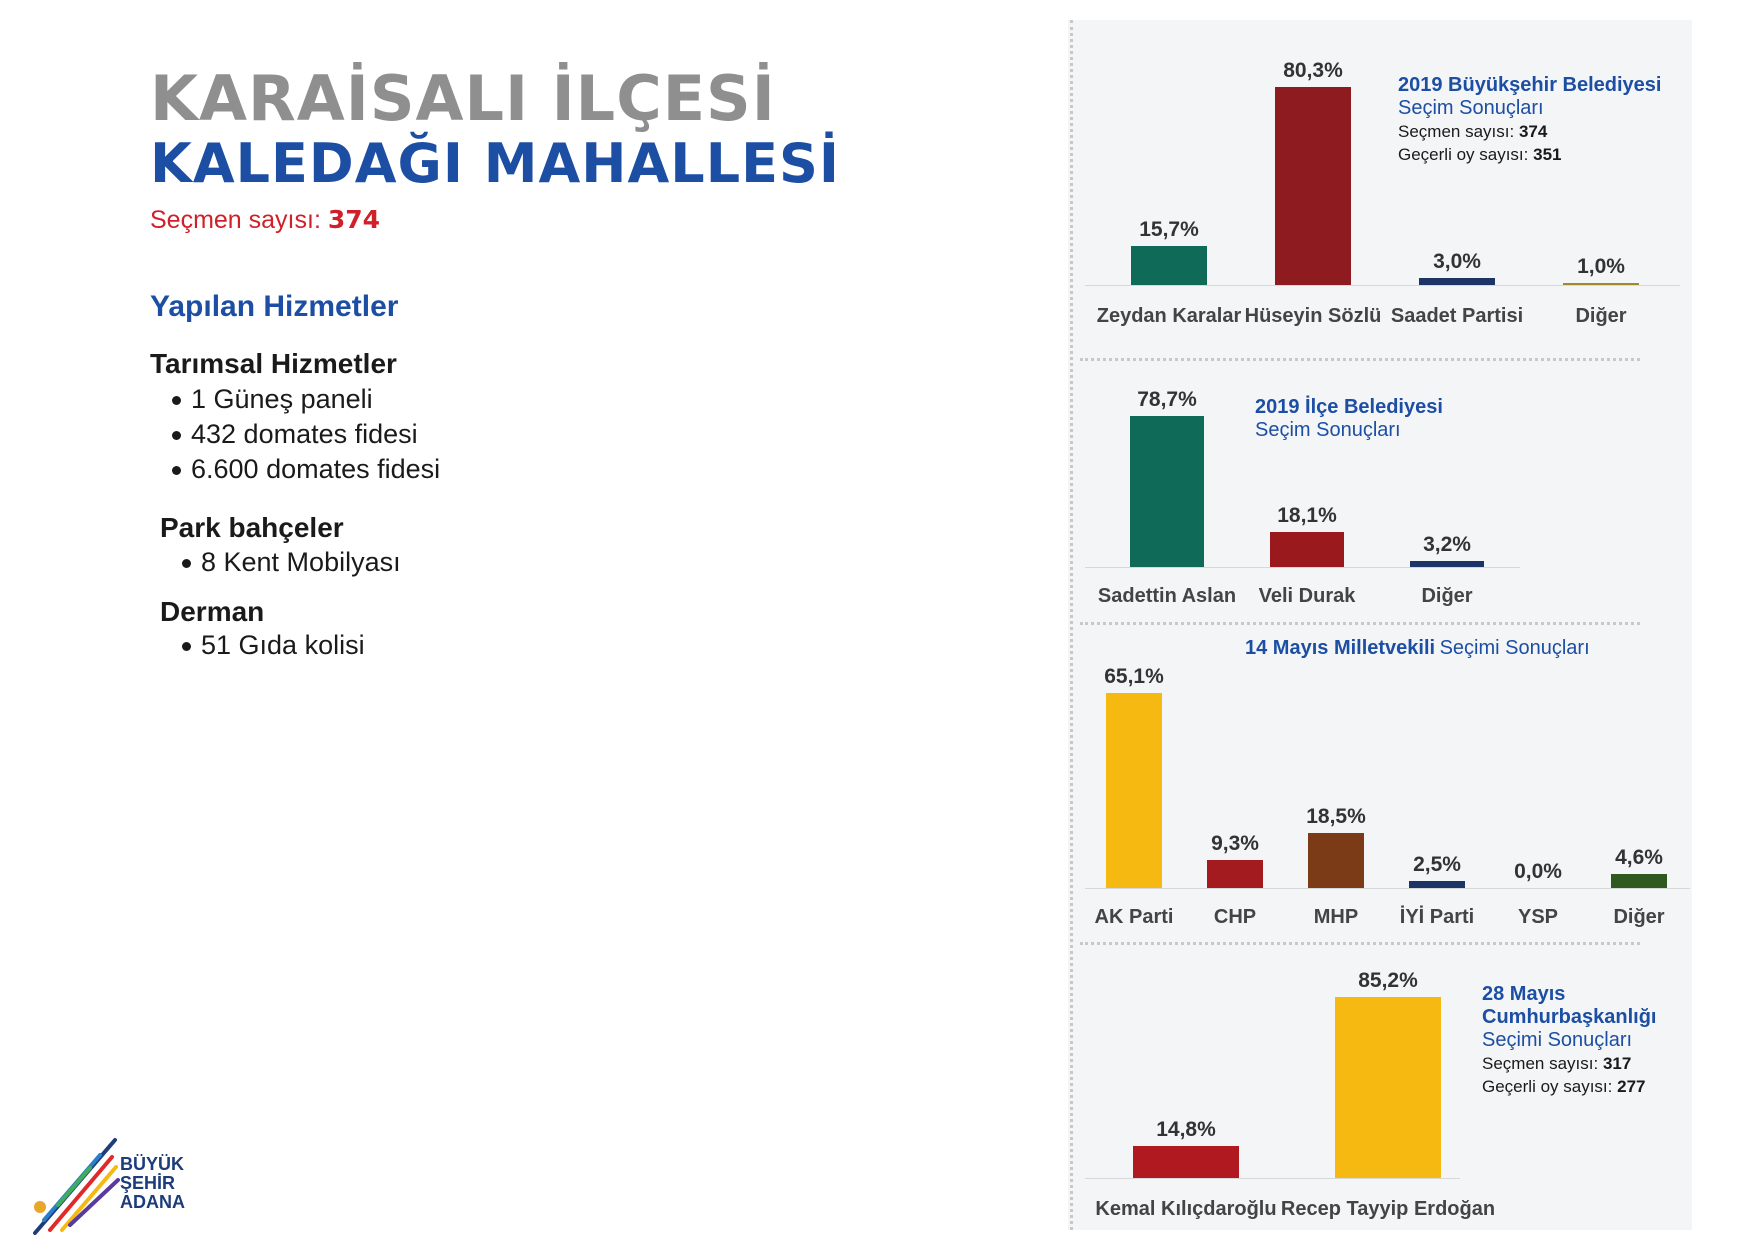  Describe the element at coordinates (1167, 399) in the screenshot. I see `chart2-value-label: 78,7%` at that location.